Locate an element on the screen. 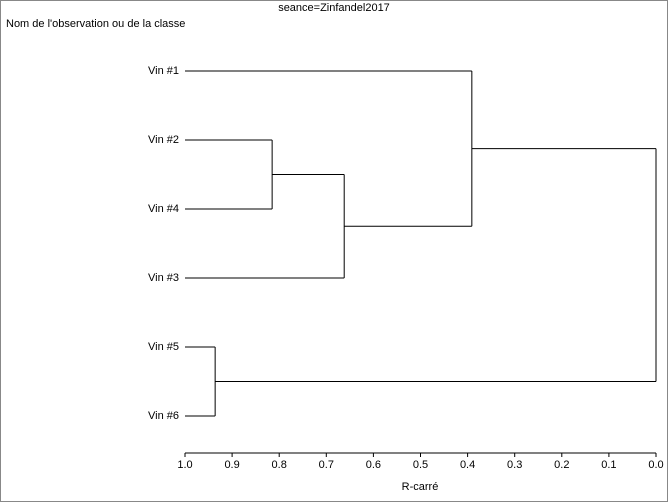  leaf-label: Vin #6 is located at coordinates (163, 416).